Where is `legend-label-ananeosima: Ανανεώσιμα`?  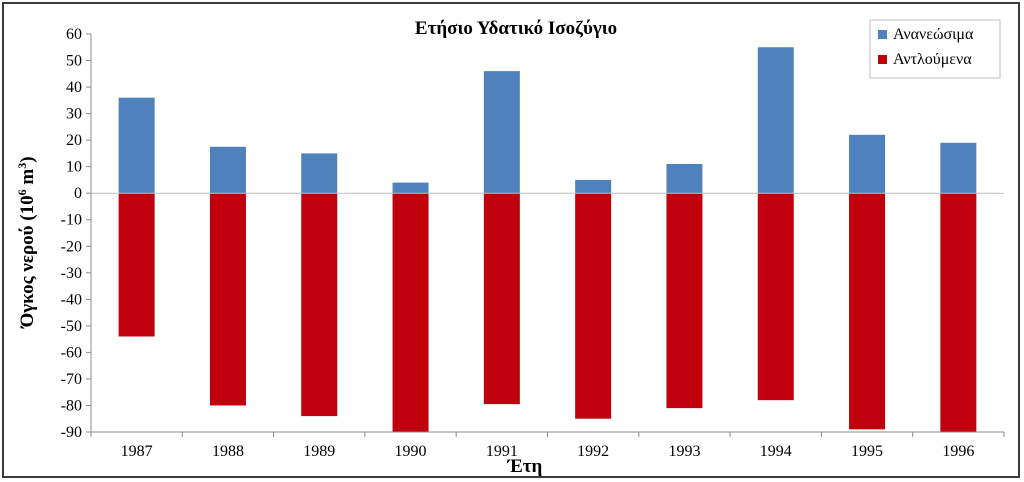
legend-label-ananeosima: Ανανεώσιμα is located at coordinates (933, 34).